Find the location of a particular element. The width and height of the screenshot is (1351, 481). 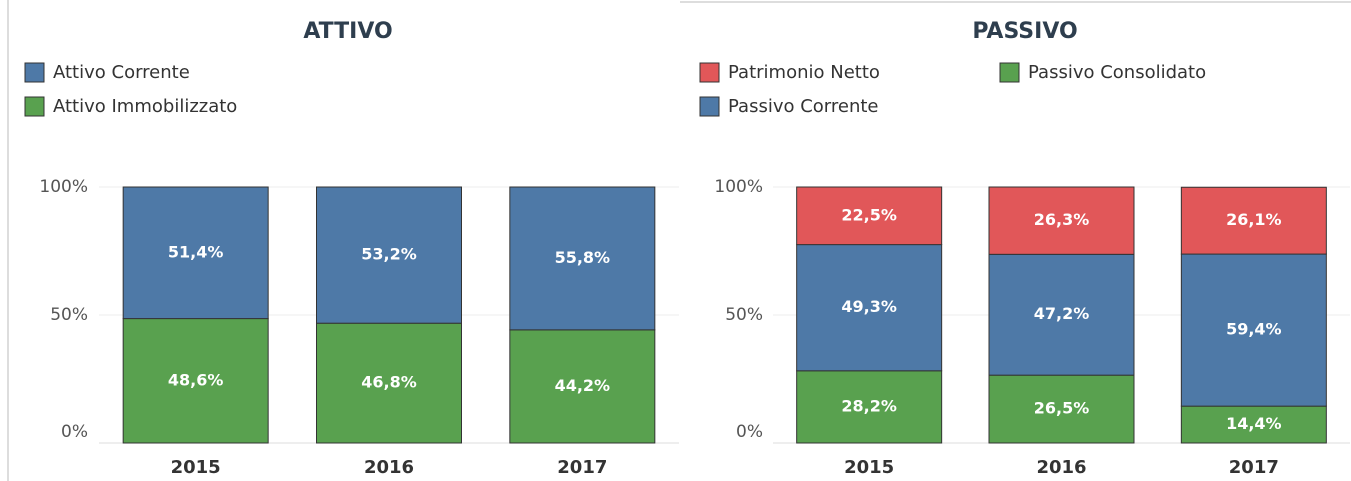

legend-label: Passivo Corrente is located at coordinates (803, 106).